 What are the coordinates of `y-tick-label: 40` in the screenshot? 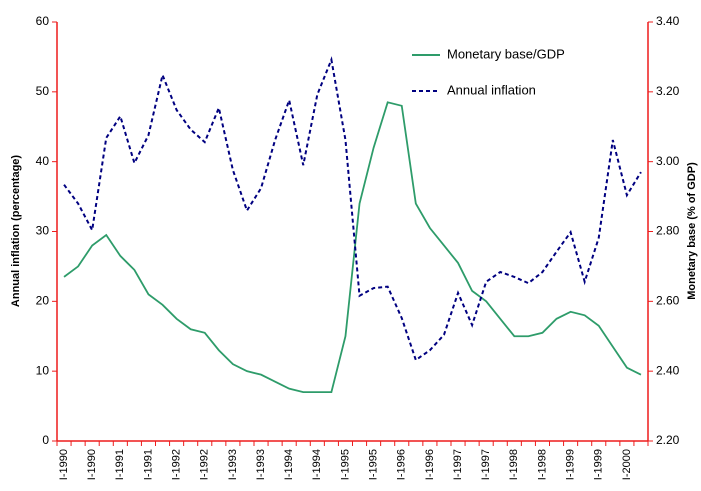 It's located at (43, 161).